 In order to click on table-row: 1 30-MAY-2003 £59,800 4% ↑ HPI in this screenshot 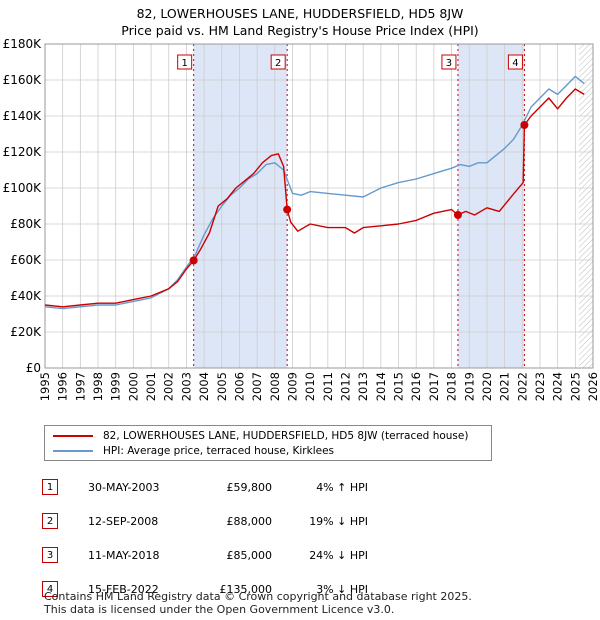, I will do `click(205, 487)`.